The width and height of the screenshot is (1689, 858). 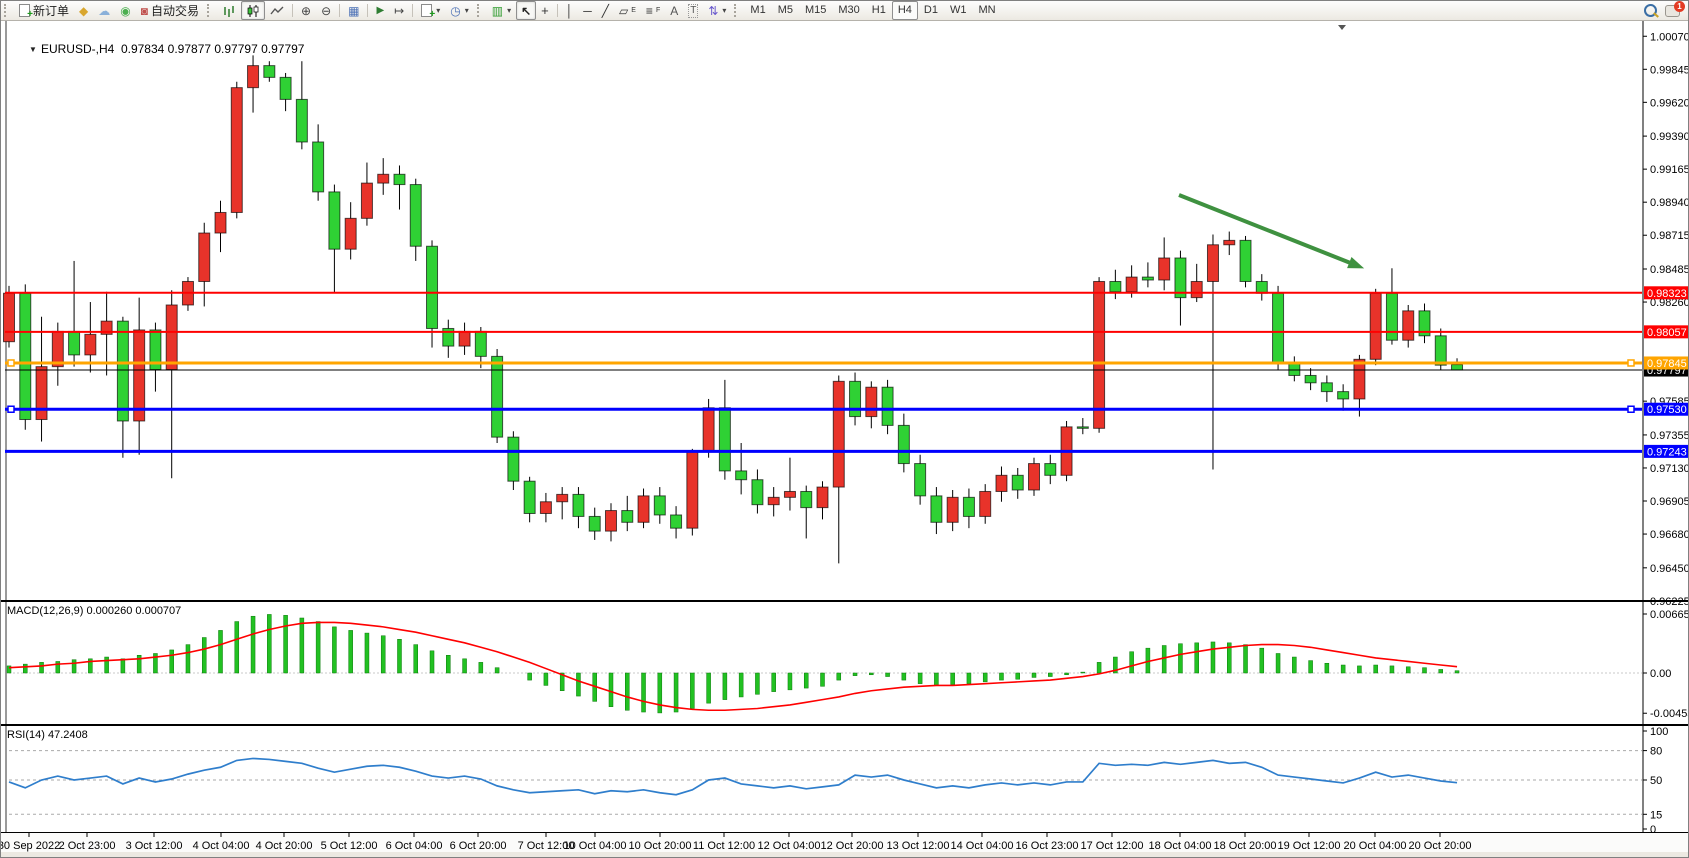 What do you see at coordinates (674, 10) in the screenshot?
I see `text-button: A` at bounding box center [674, 10].